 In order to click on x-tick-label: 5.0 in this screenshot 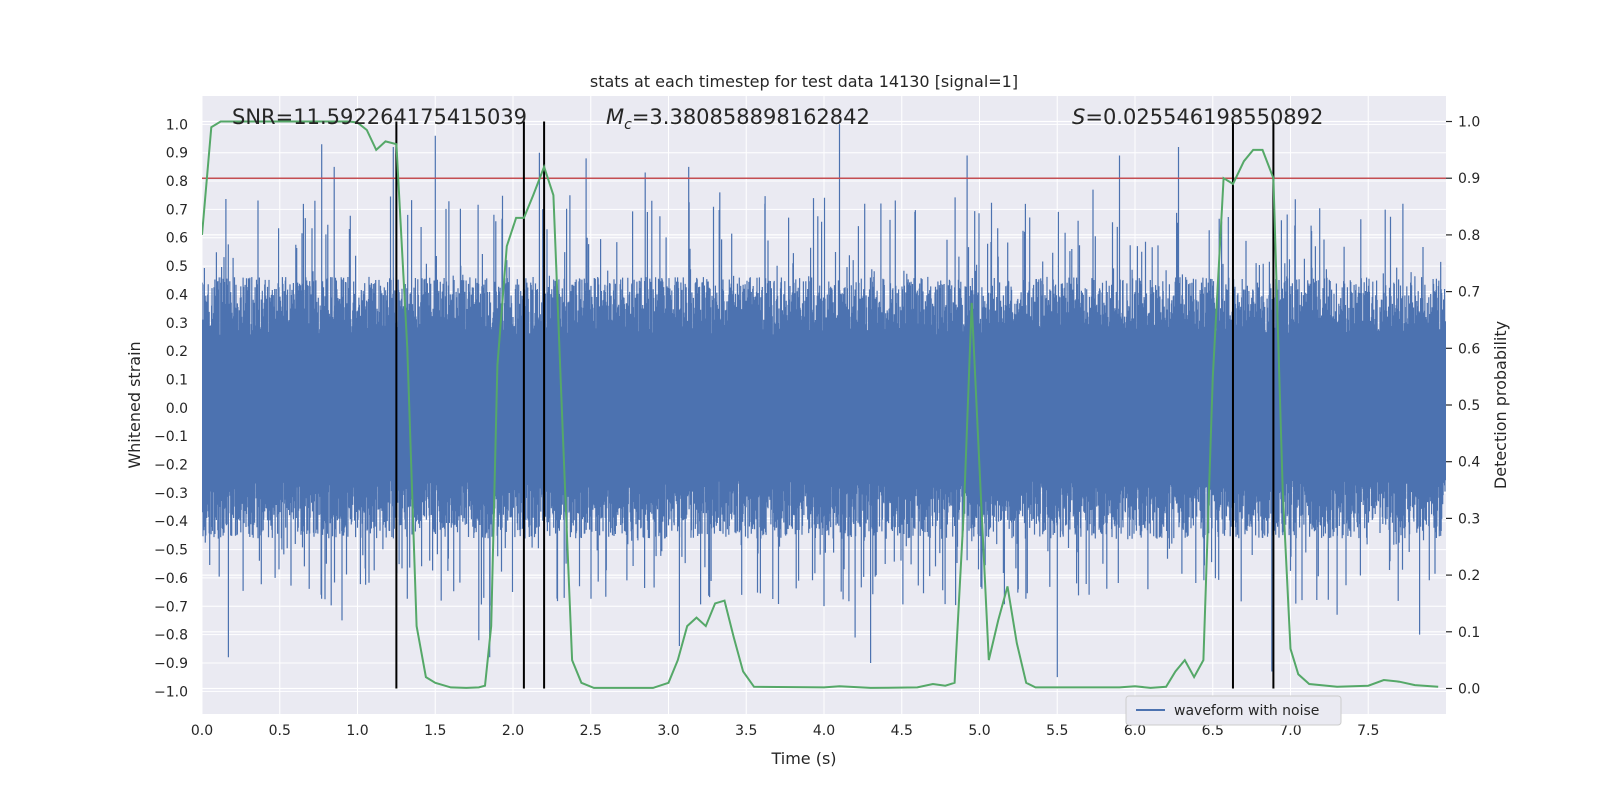, I will do `click(979, 731)`.